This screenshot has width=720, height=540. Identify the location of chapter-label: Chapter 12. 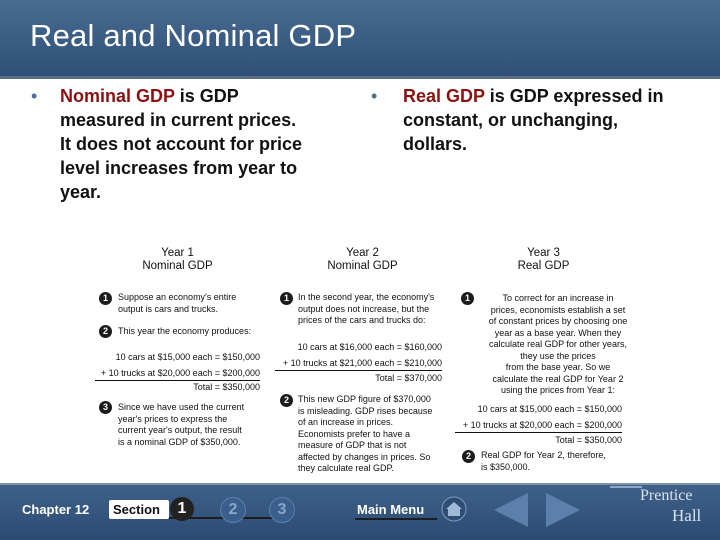
(56, 509).